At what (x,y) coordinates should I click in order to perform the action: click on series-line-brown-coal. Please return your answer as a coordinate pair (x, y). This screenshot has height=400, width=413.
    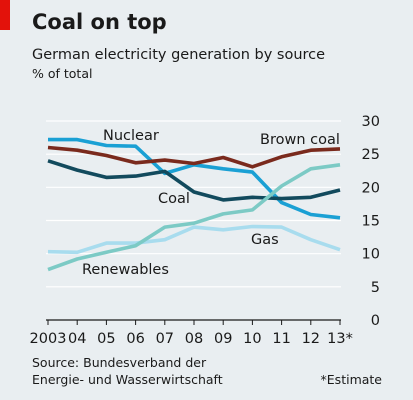
    Looking at the image, I should click on (194, 157).